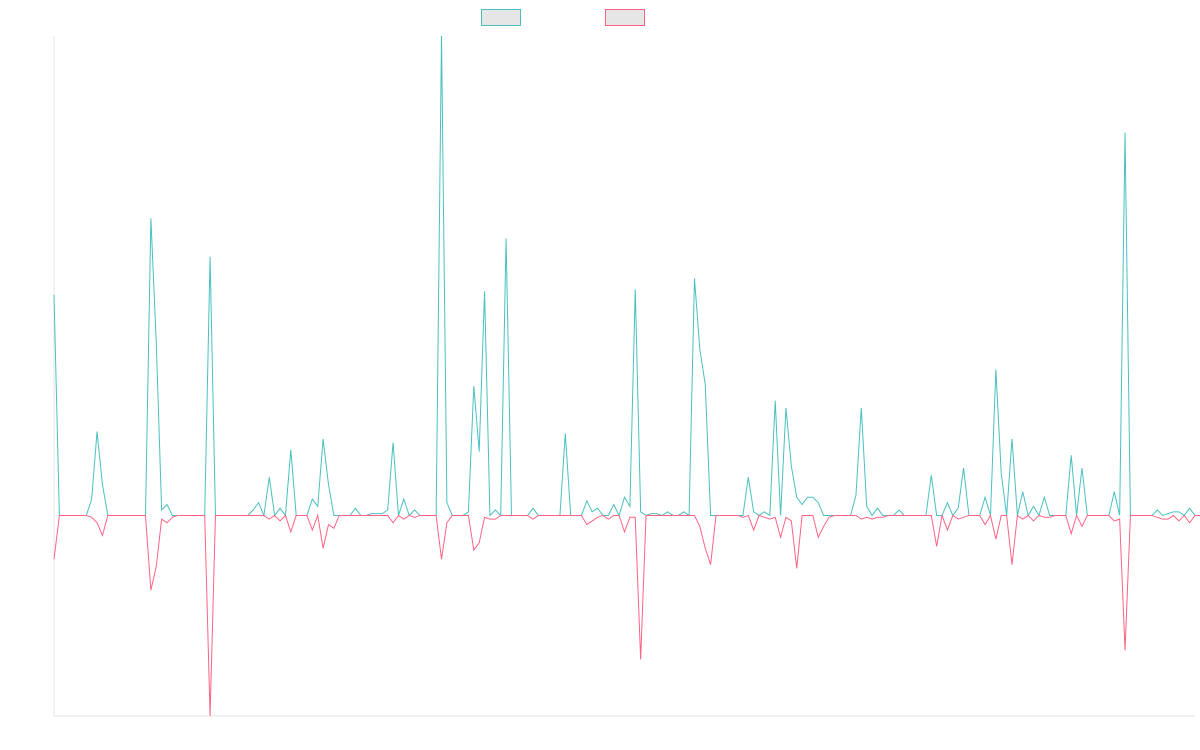 The image size is (1200, 750). What do you see at coordinates (625, 17) in the screenshot?
I see `legend-swatch-series-pink` at bounding box center [625, 17].